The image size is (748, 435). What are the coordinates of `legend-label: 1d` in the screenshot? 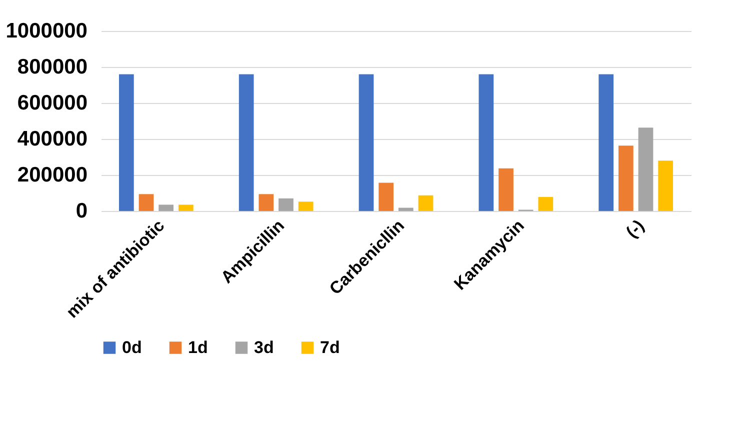 It's located at (198, 347).